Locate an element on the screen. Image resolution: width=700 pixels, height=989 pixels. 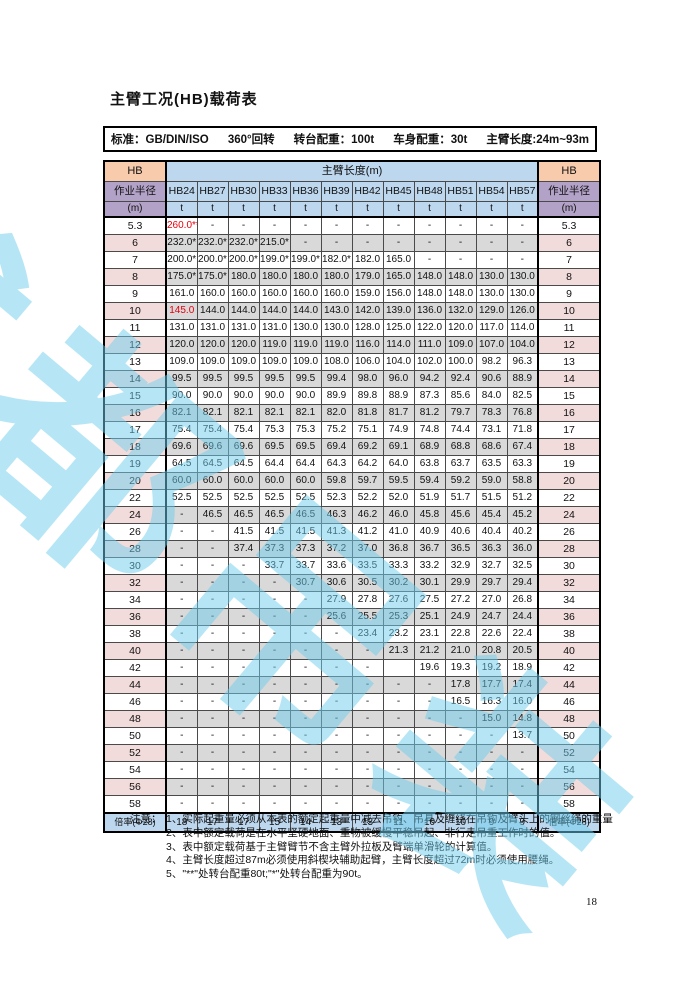
load-cell: 40.6 is located at coordinates (460, 532).